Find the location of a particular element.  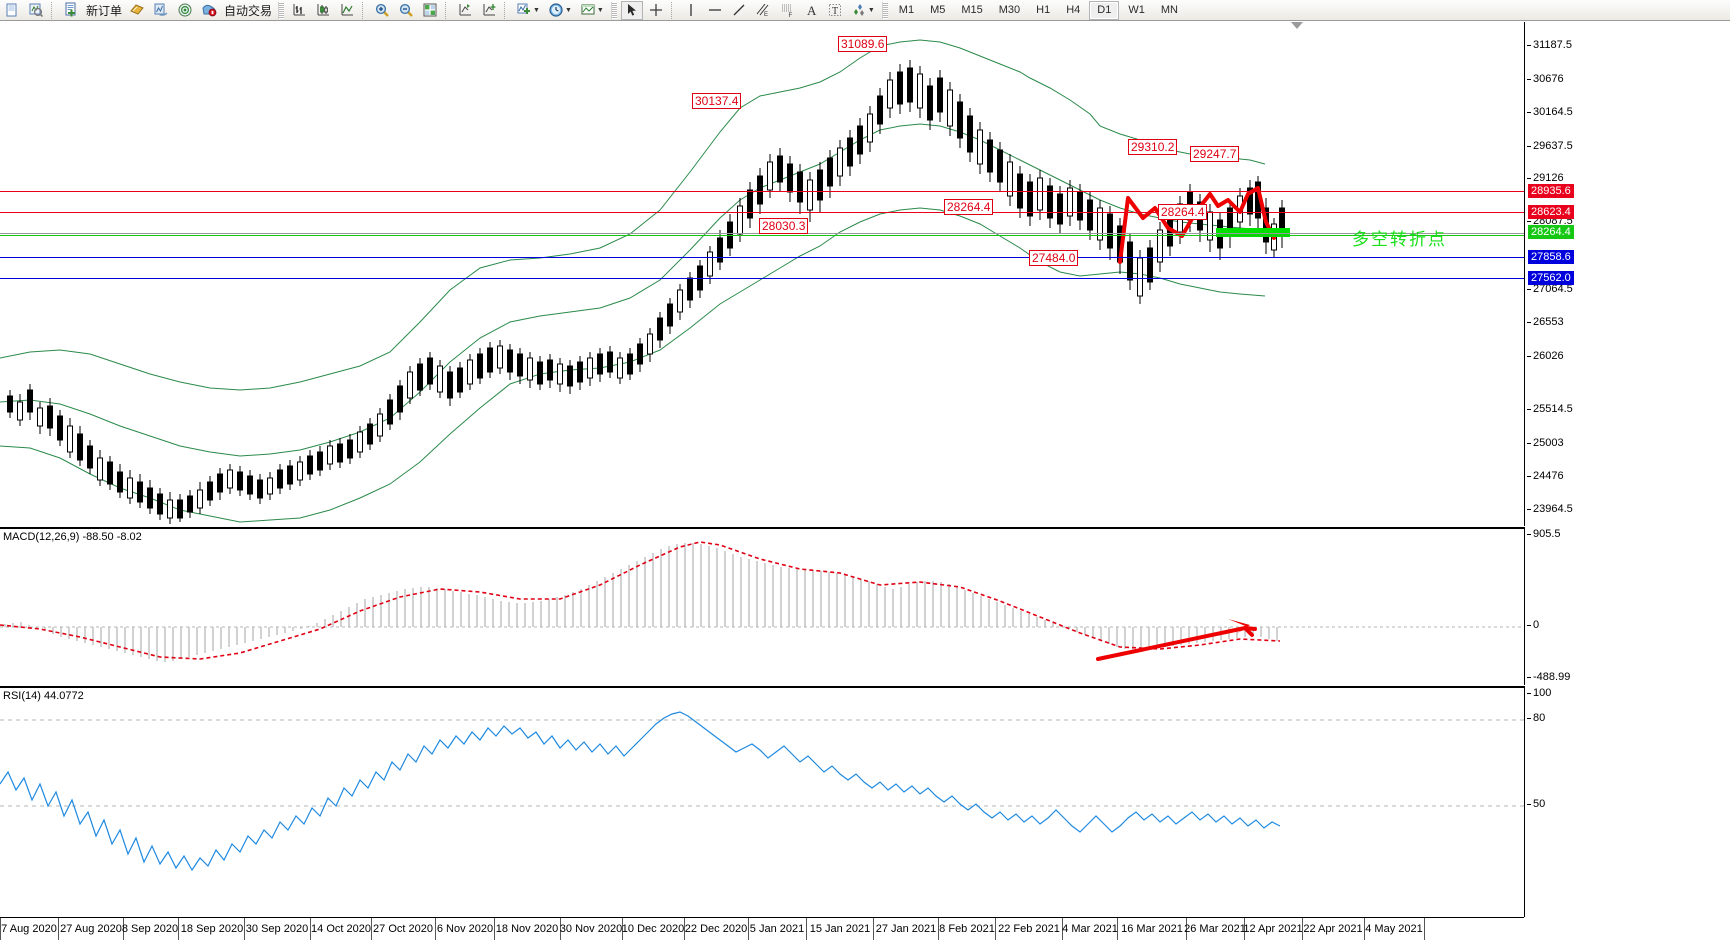

vertical-line-icon is located at coordinates (691, 10).